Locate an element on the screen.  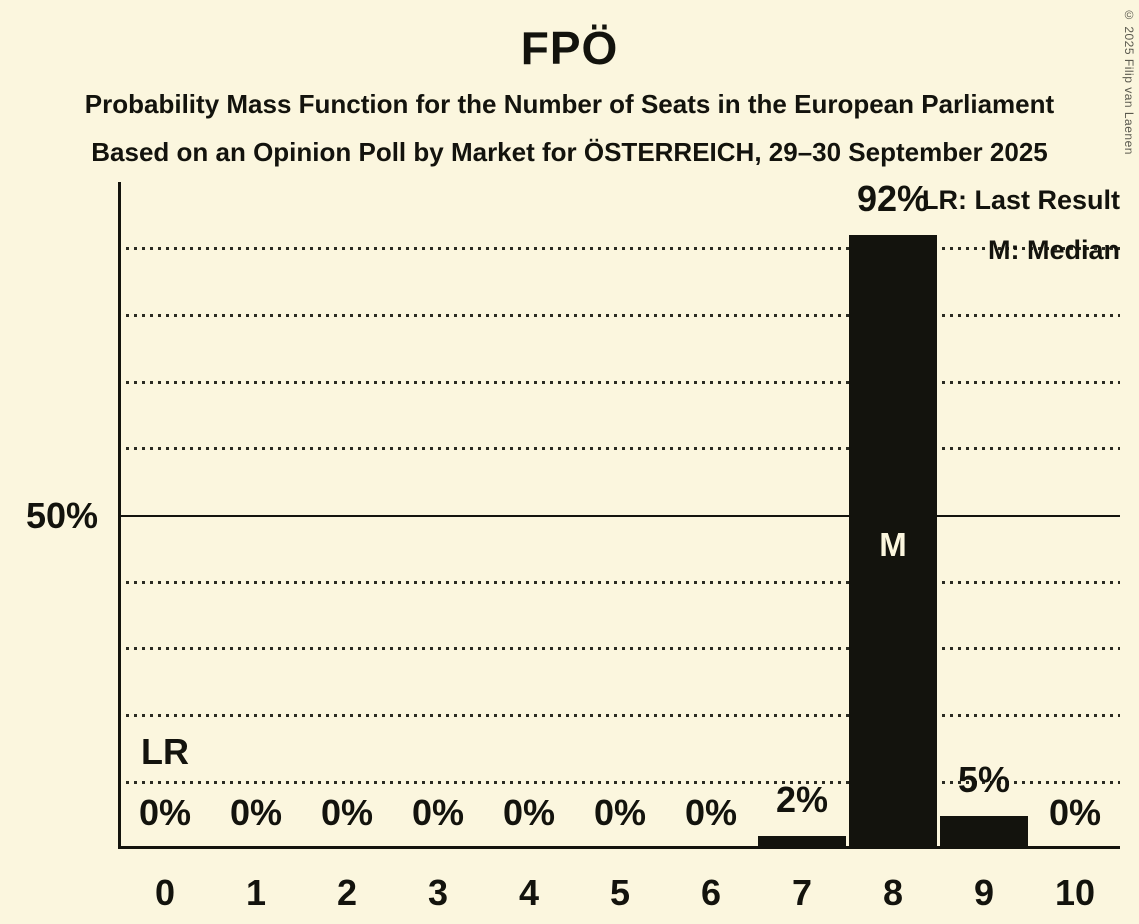
y-axis-50-label: 50% is located at coordinates (61, 515).